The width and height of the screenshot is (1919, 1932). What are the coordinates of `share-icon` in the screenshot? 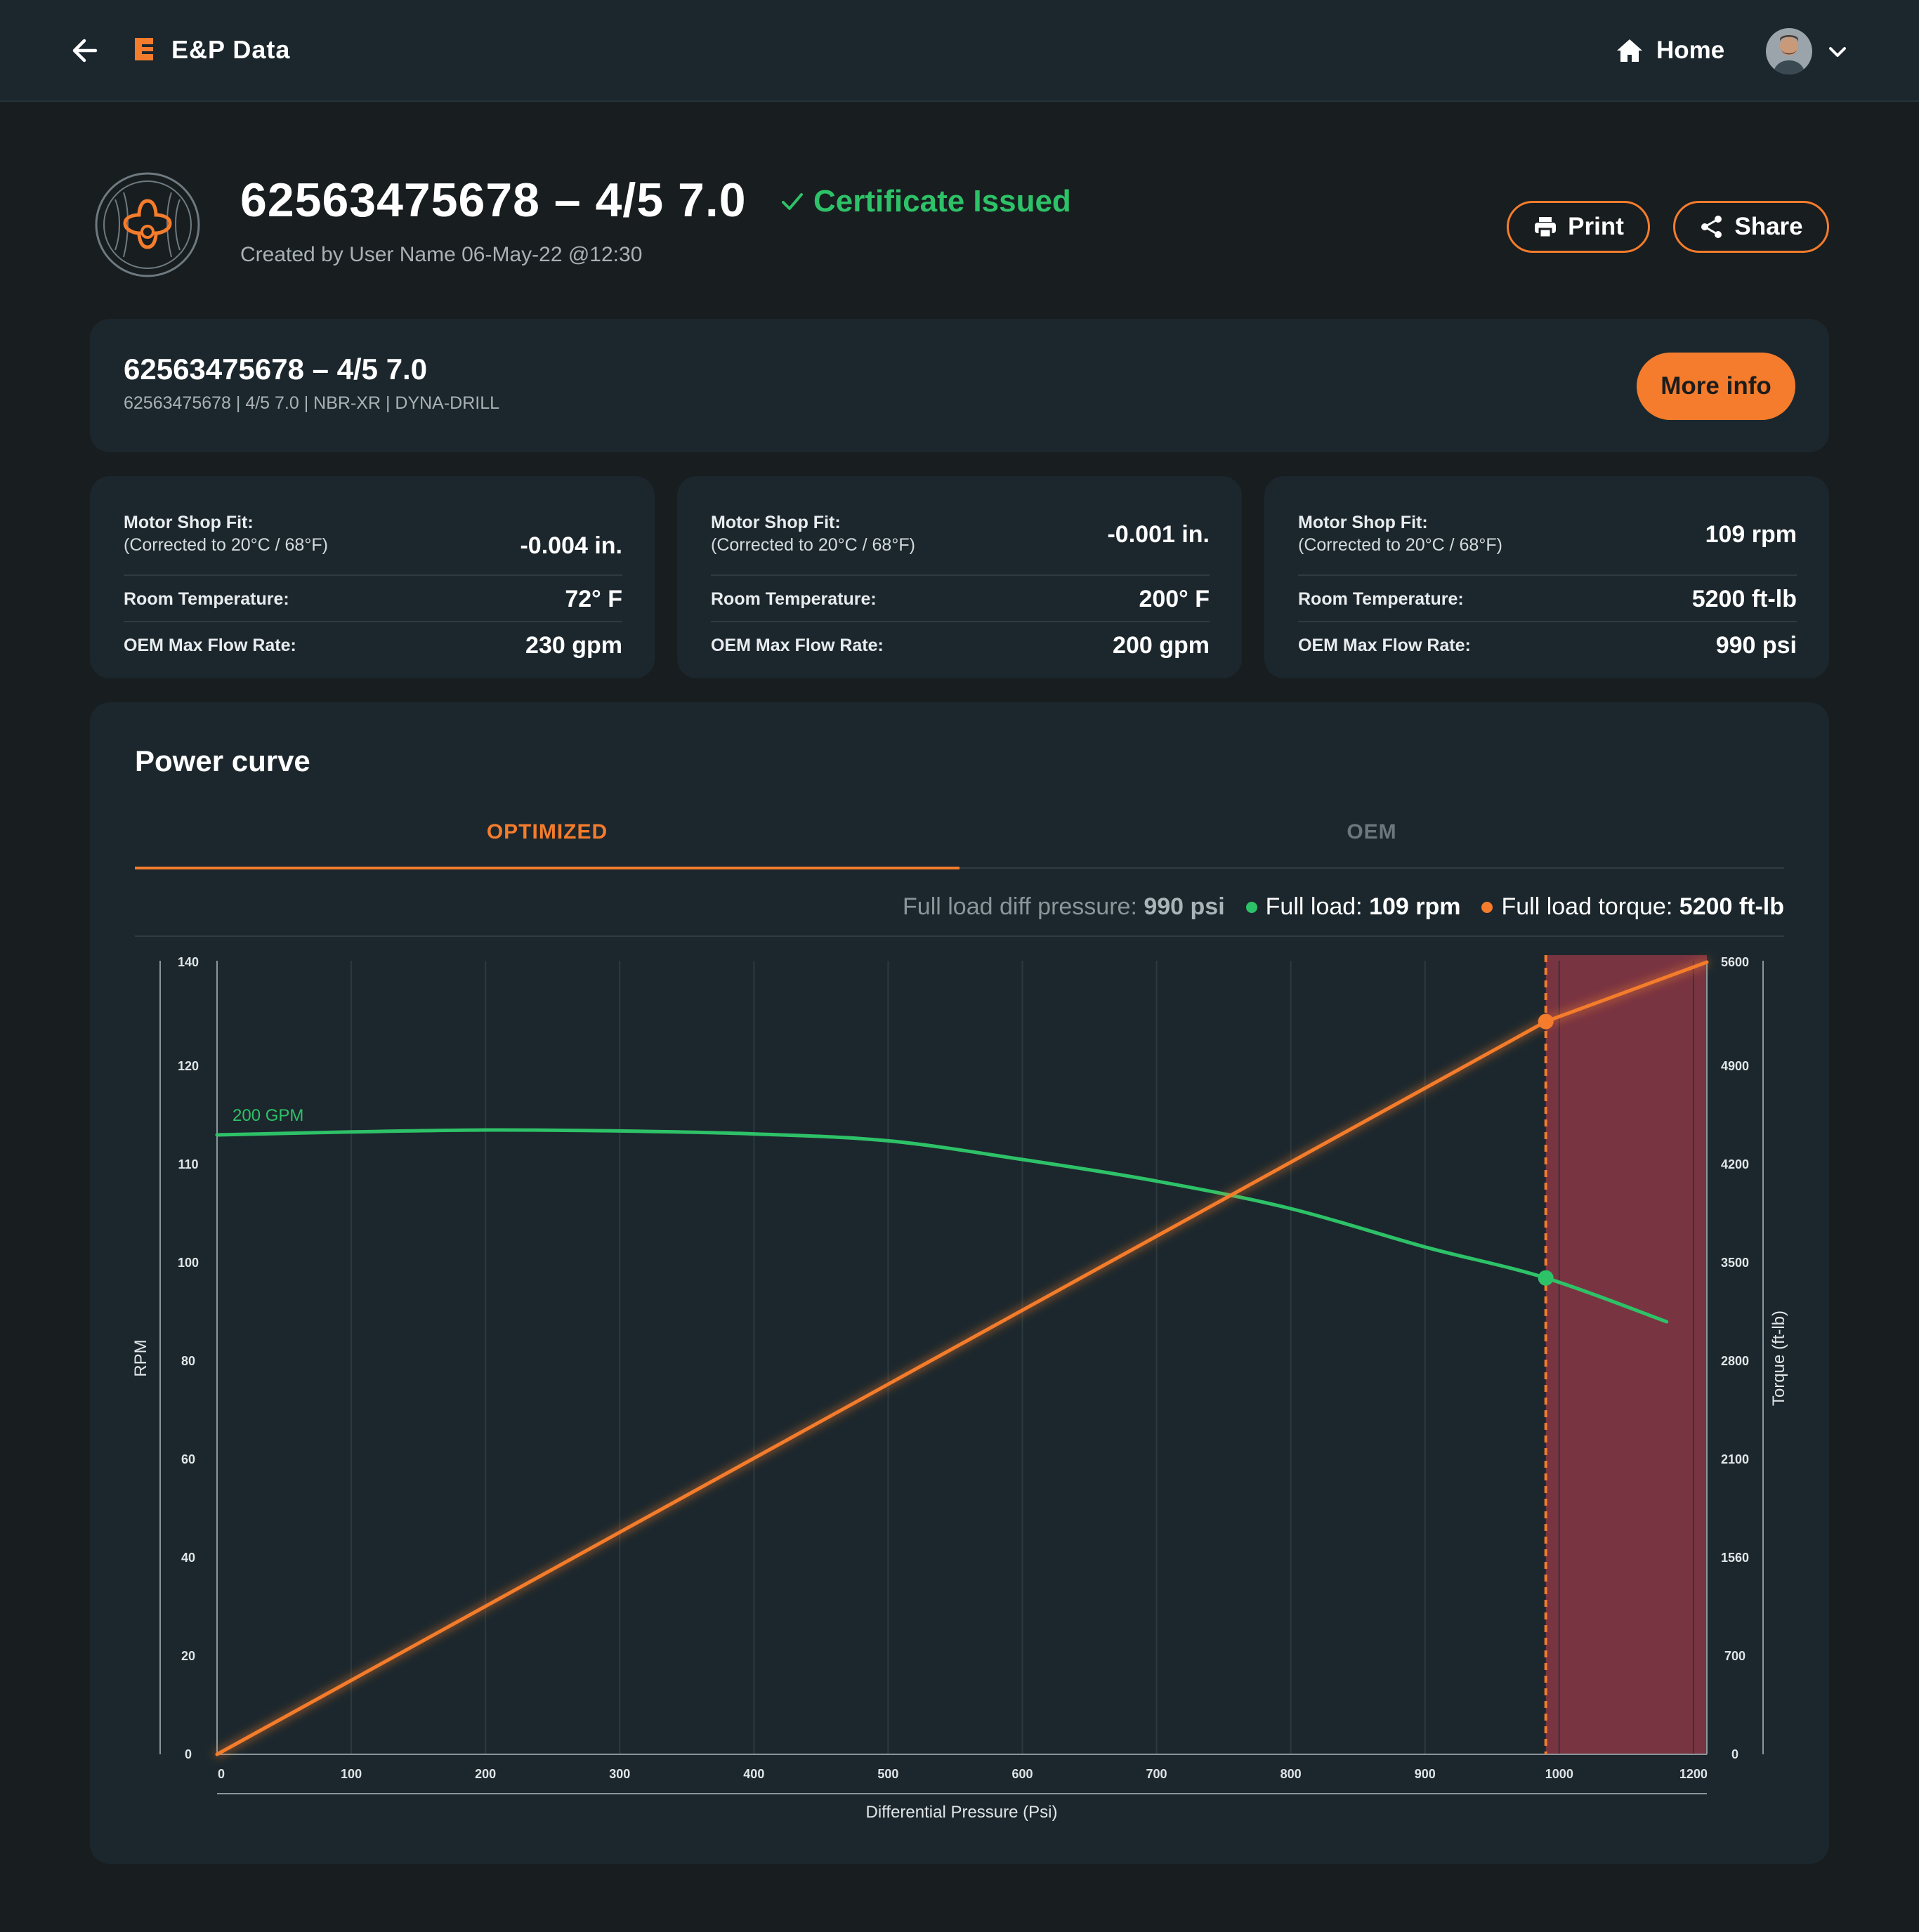 It's located at (1712, 227).